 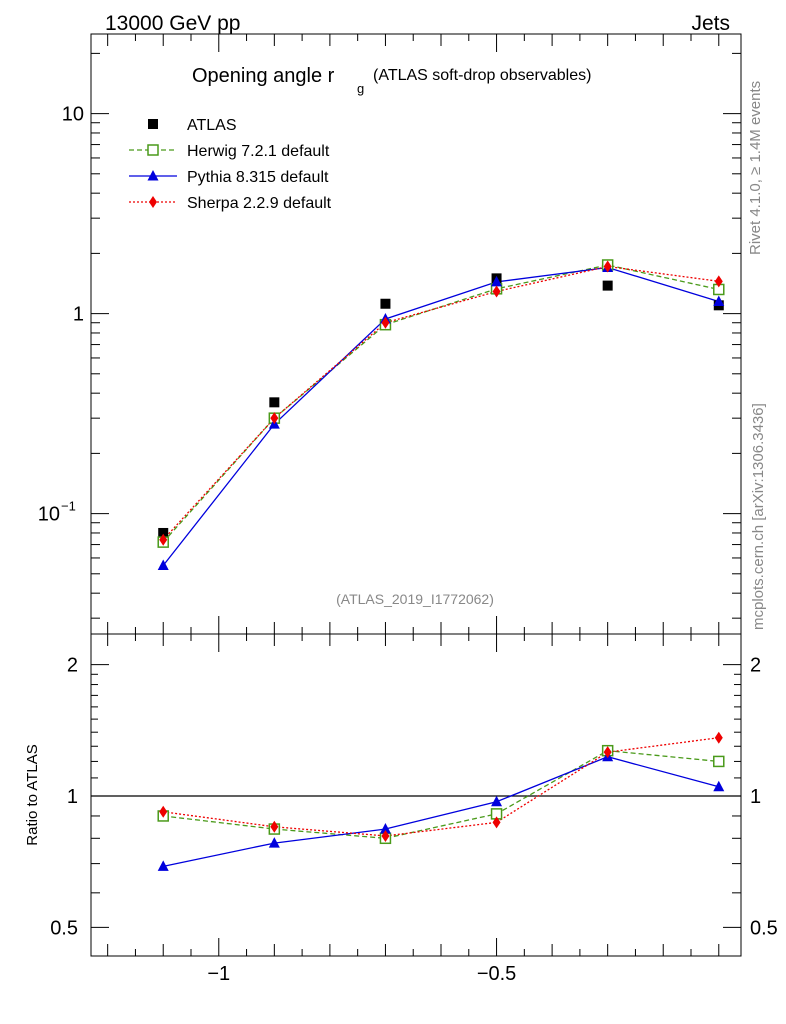 What do you see at coordinates (758, 516) in the screenshot?
I see `mcplots-label: mcplots.cern.ch [arXiv:1306.3436]` at bounding box center [758, 516].